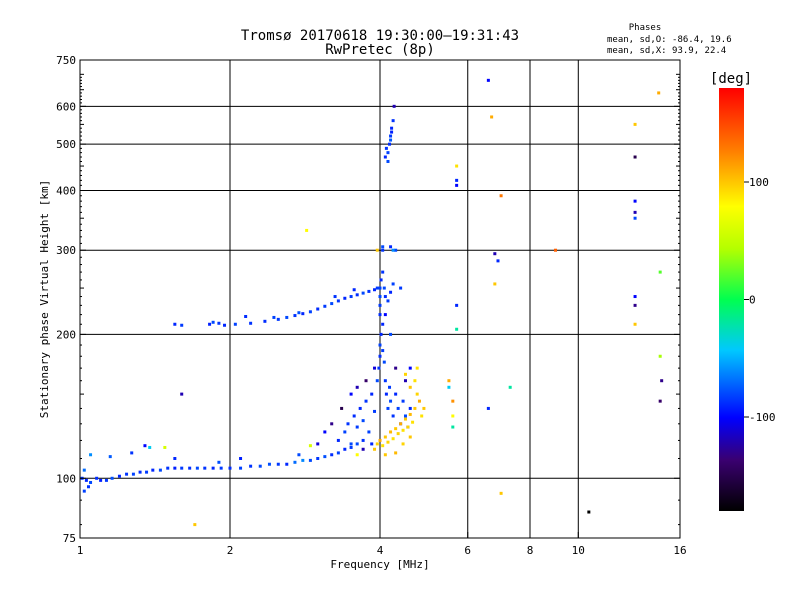  Describe the element at coordinates (66, 250) in the screenshot. I see `y-tick-label: 300` at that location.